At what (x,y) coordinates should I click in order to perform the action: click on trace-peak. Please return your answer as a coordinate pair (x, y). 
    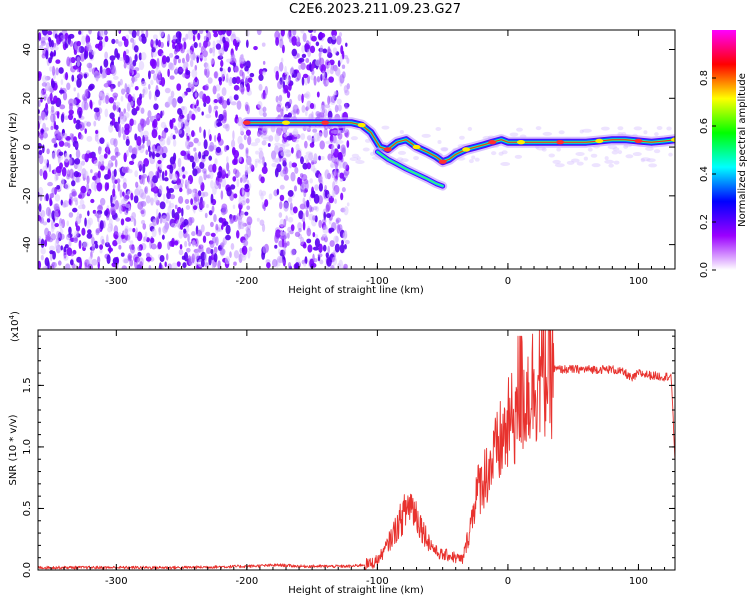
    Looking at the image, I should click on (599, 141).